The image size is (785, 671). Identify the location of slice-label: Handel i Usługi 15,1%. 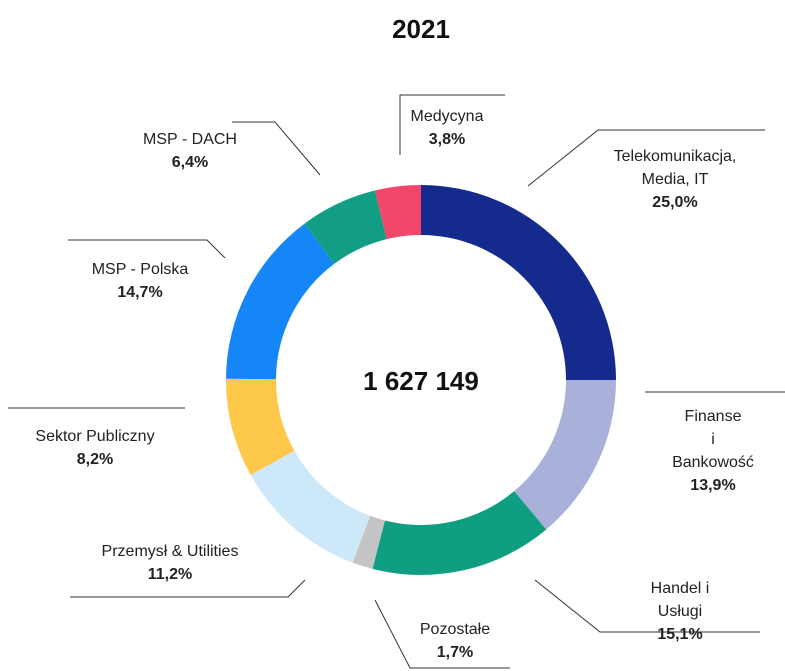
(680, 611).